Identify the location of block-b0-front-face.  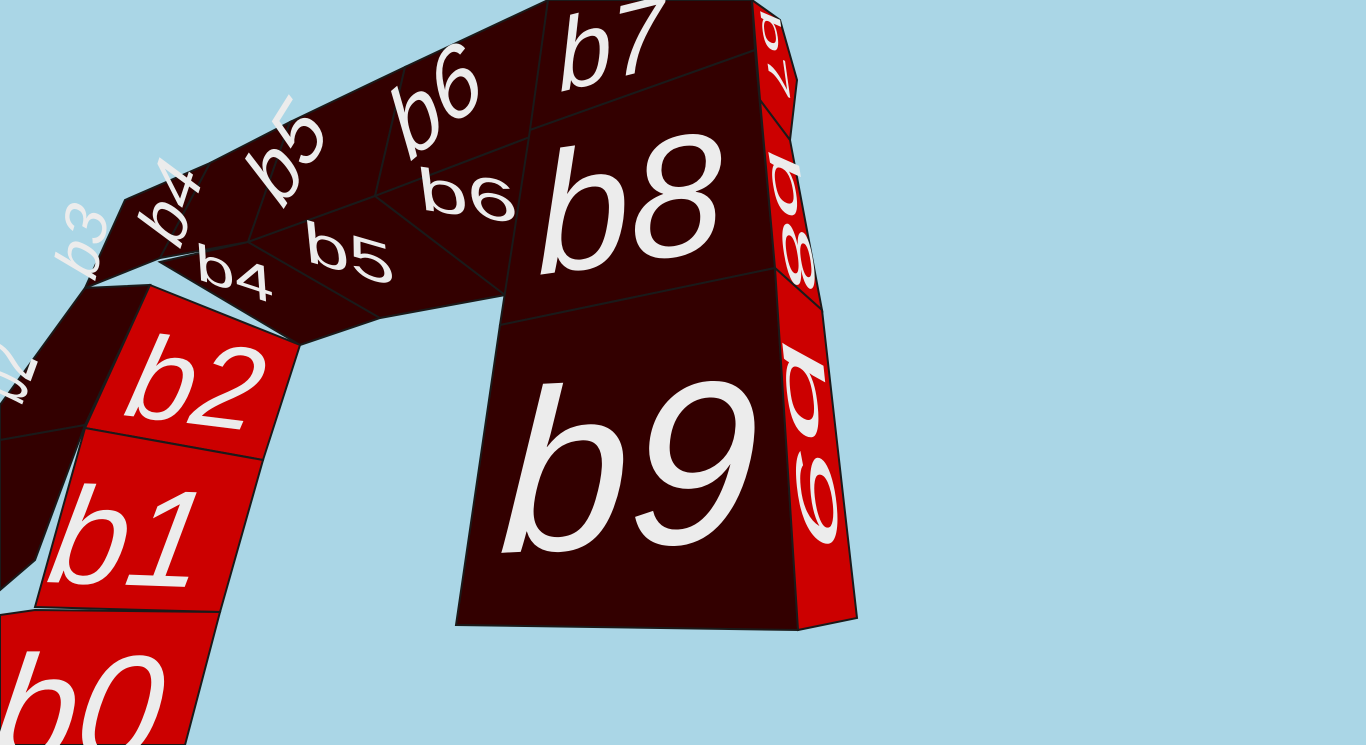
(111, 676).